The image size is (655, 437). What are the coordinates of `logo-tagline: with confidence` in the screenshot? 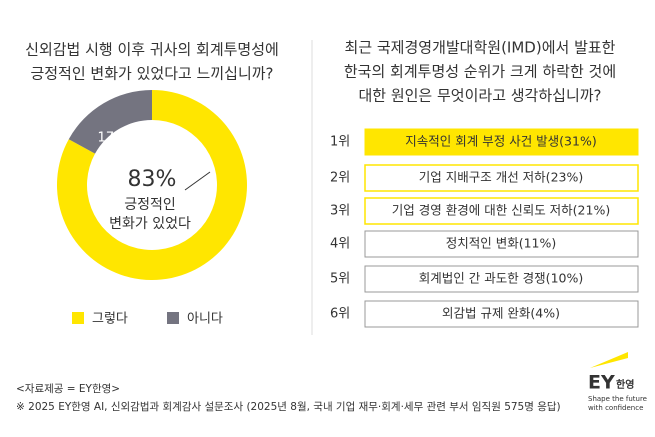 It's located at (615, 408).